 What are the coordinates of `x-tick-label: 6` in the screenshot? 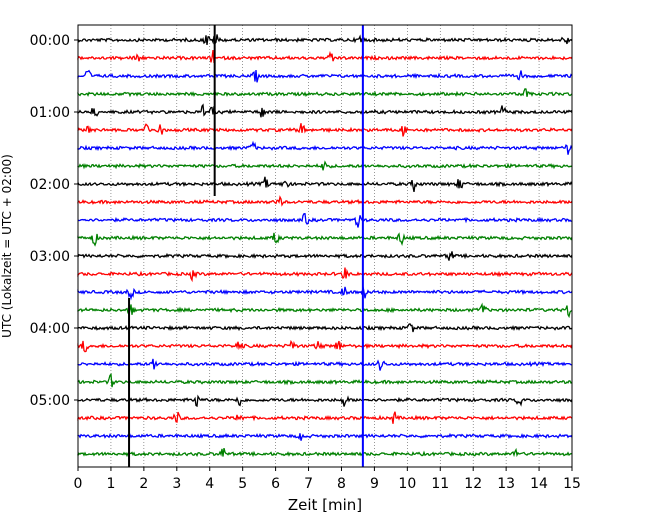 It's located at (275, 484).